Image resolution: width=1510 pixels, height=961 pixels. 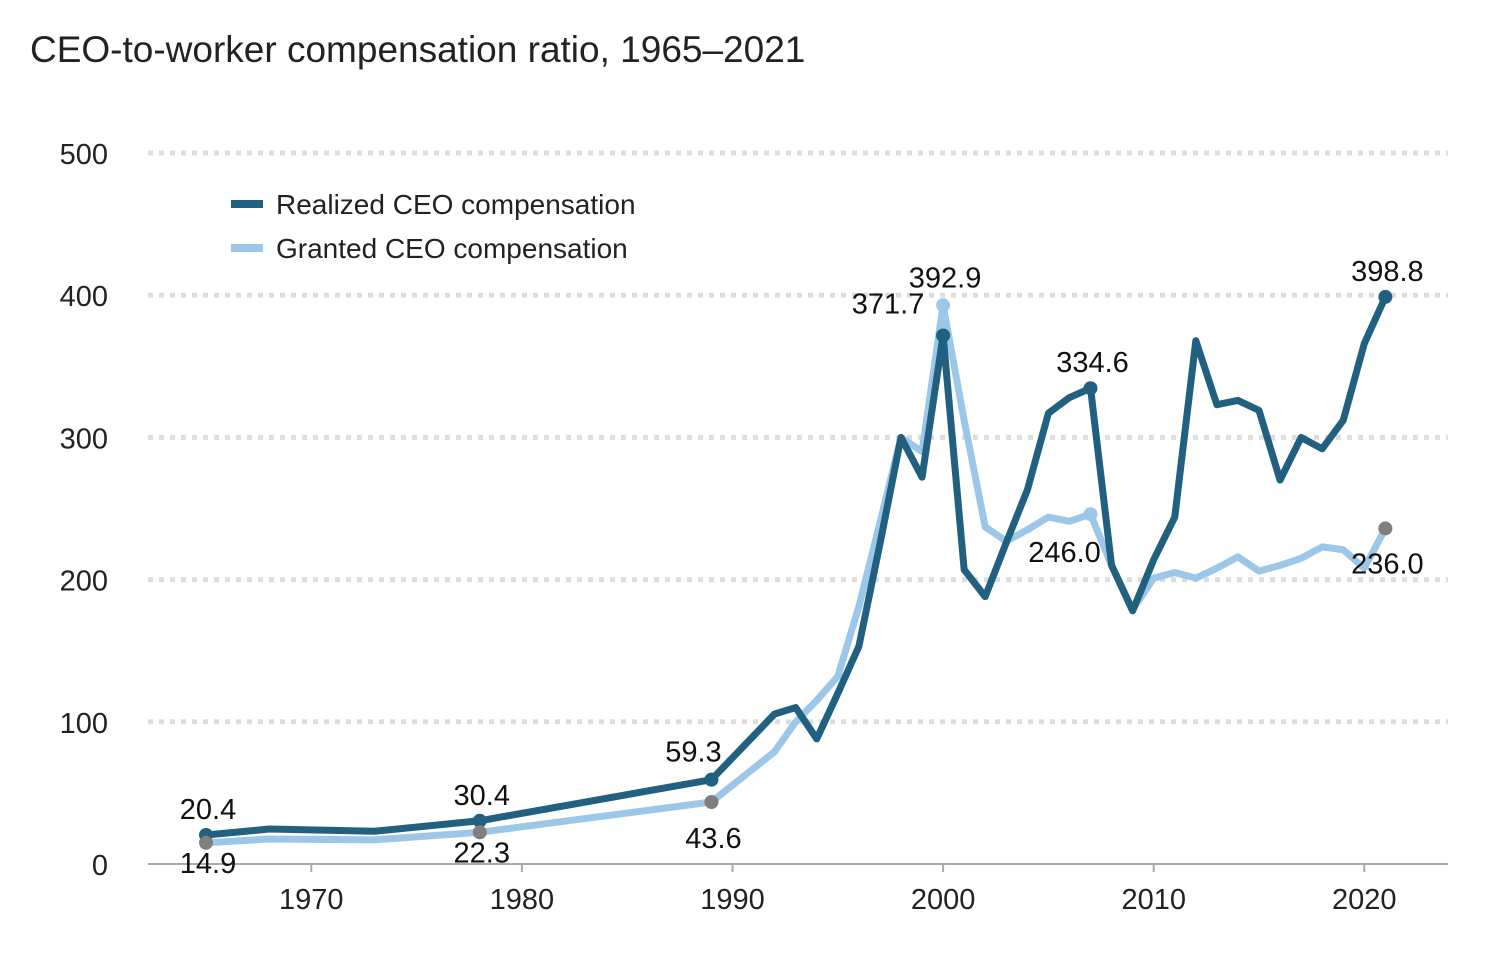 I want to click on data-label: 14.9, so click(x=208, y=864).